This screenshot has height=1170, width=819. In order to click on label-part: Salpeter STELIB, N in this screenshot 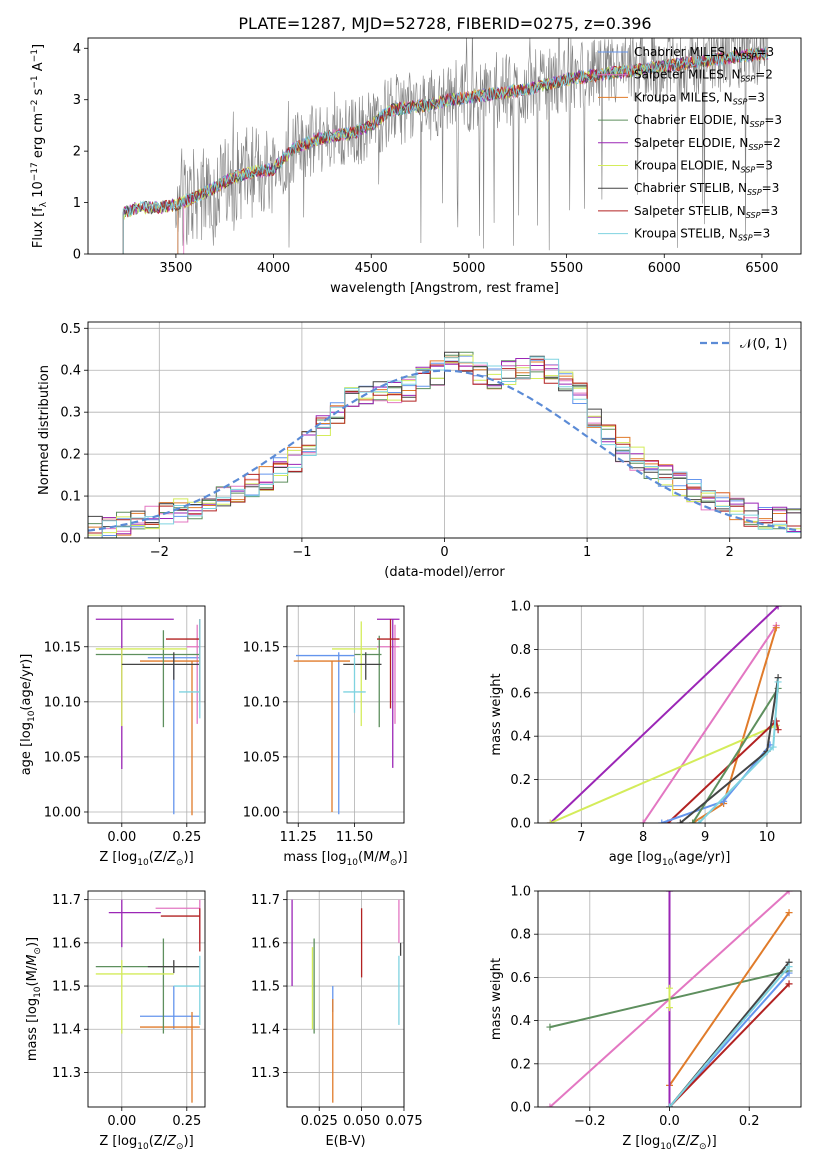, I will do `click(690, 211)`.